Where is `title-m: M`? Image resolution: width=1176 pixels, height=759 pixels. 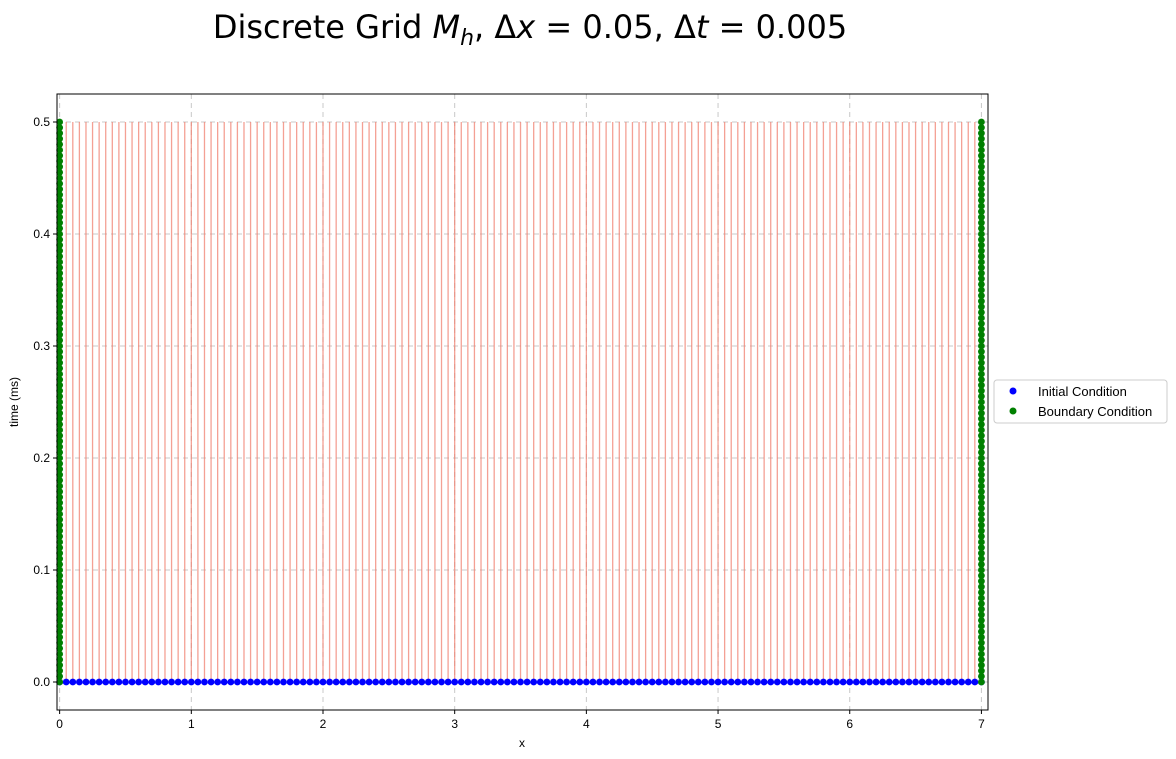 title-m: M is located at coordinates (446, 27).